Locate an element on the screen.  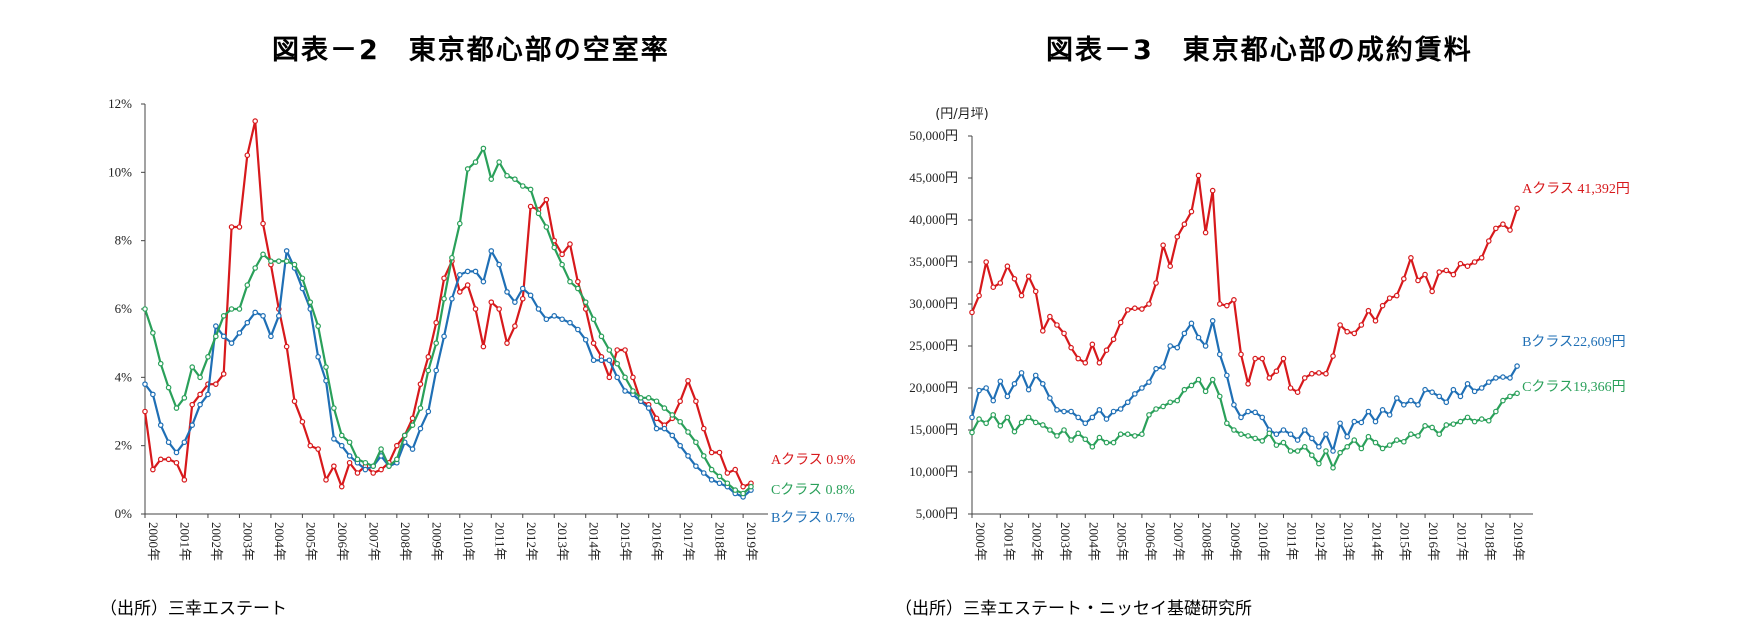
x-tick-label: 2019年 is located at coordinates (751, 541).